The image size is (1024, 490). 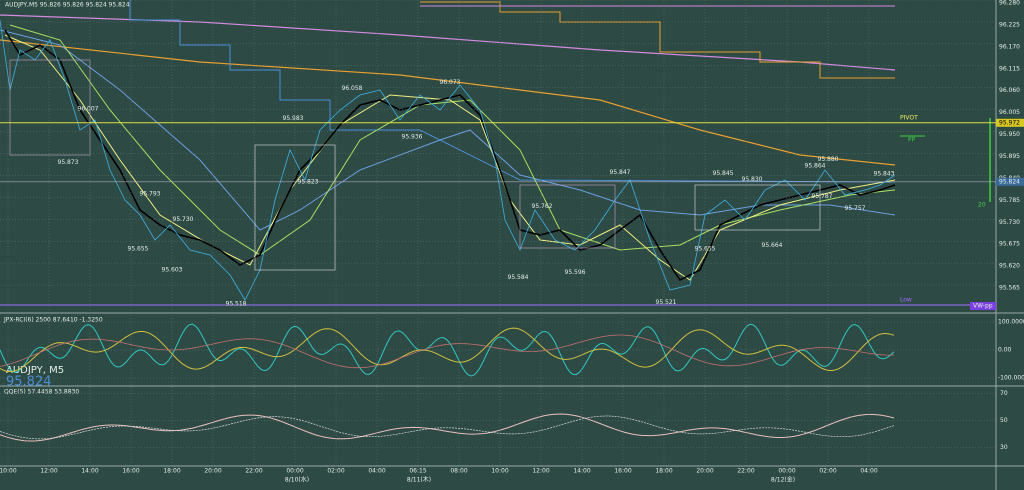 What do you see at coordinates (1004, 393) in the screenshot?
I see `qqe-tick-label: 70` at bounding box center [1004, 393].